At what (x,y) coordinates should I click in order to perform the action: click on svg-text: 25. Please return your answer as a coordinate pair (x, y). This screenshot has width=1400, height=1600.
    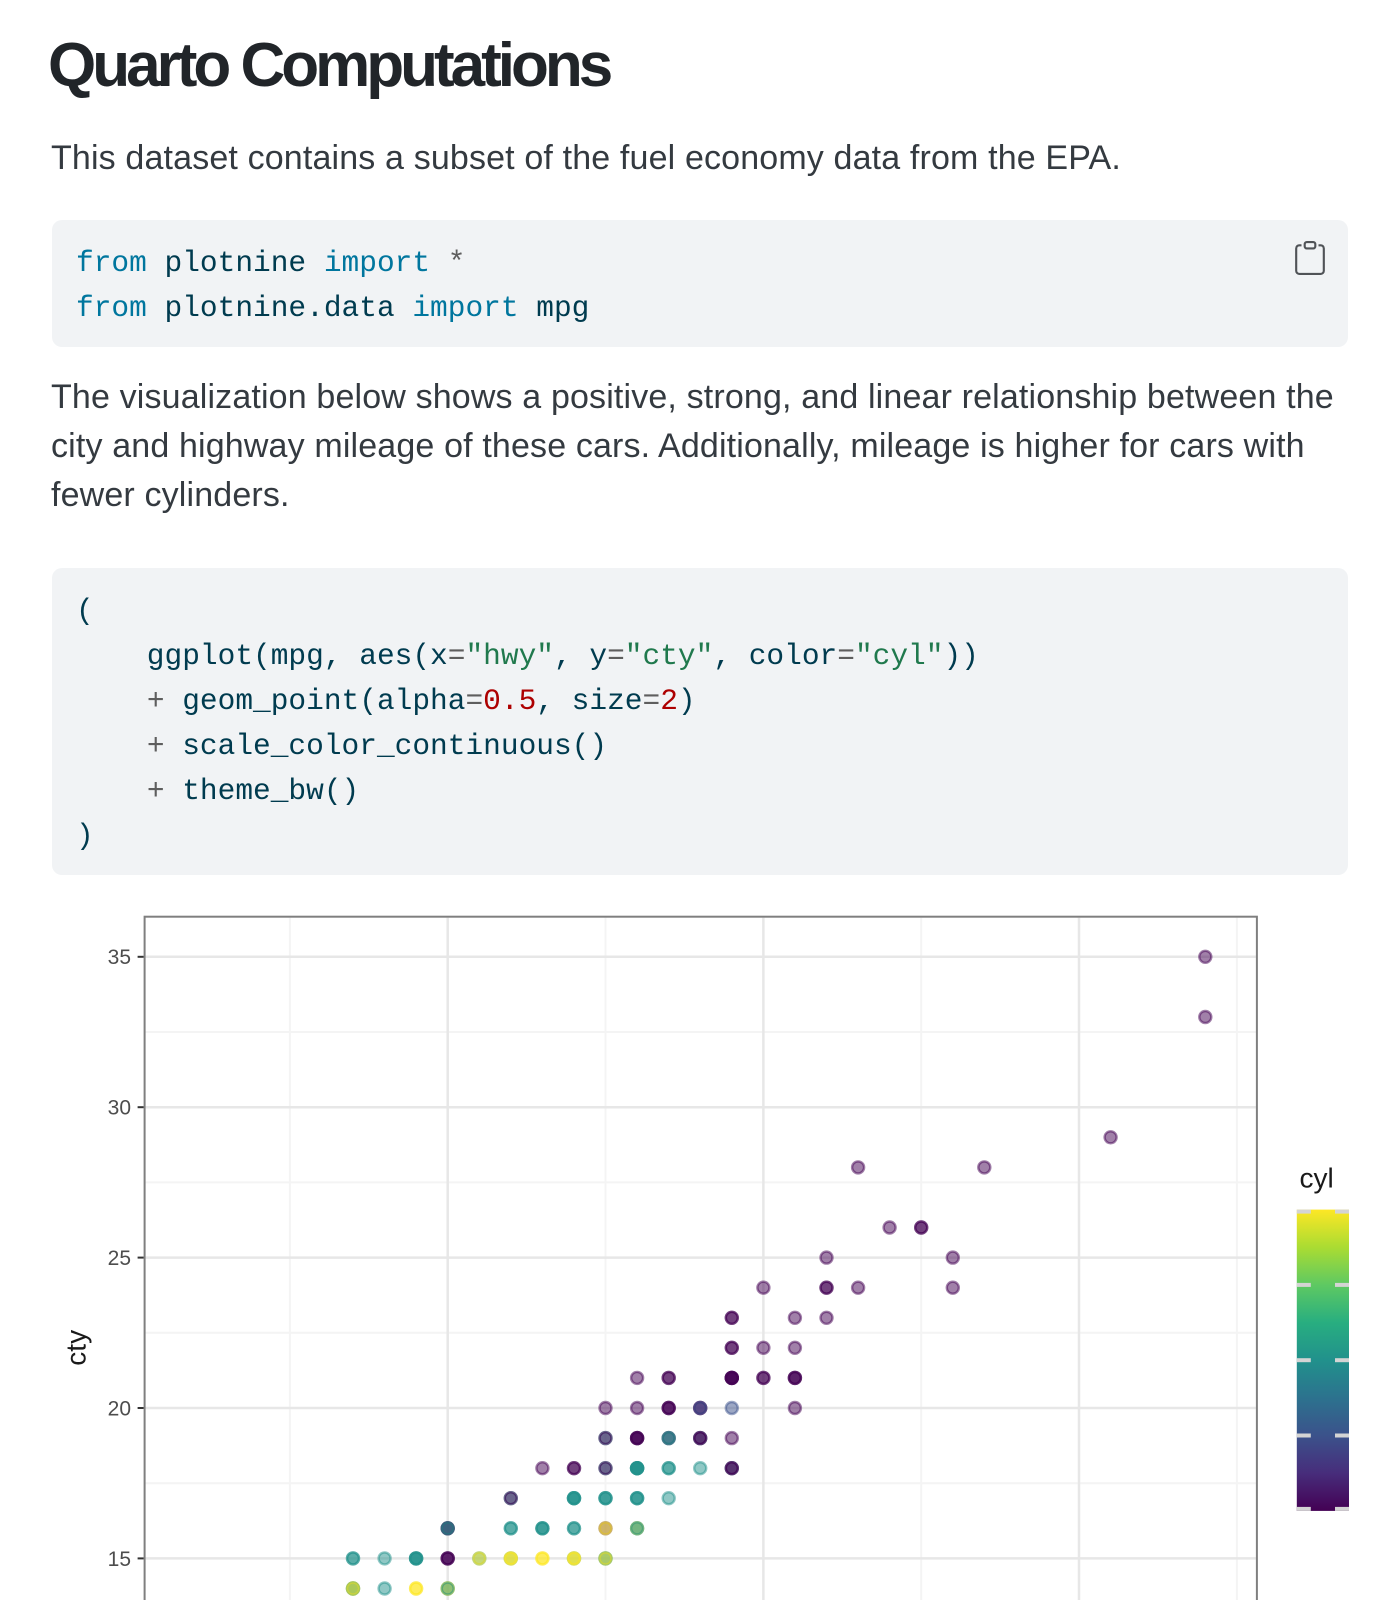
    Looking at the image, I should click on (119, 1258).